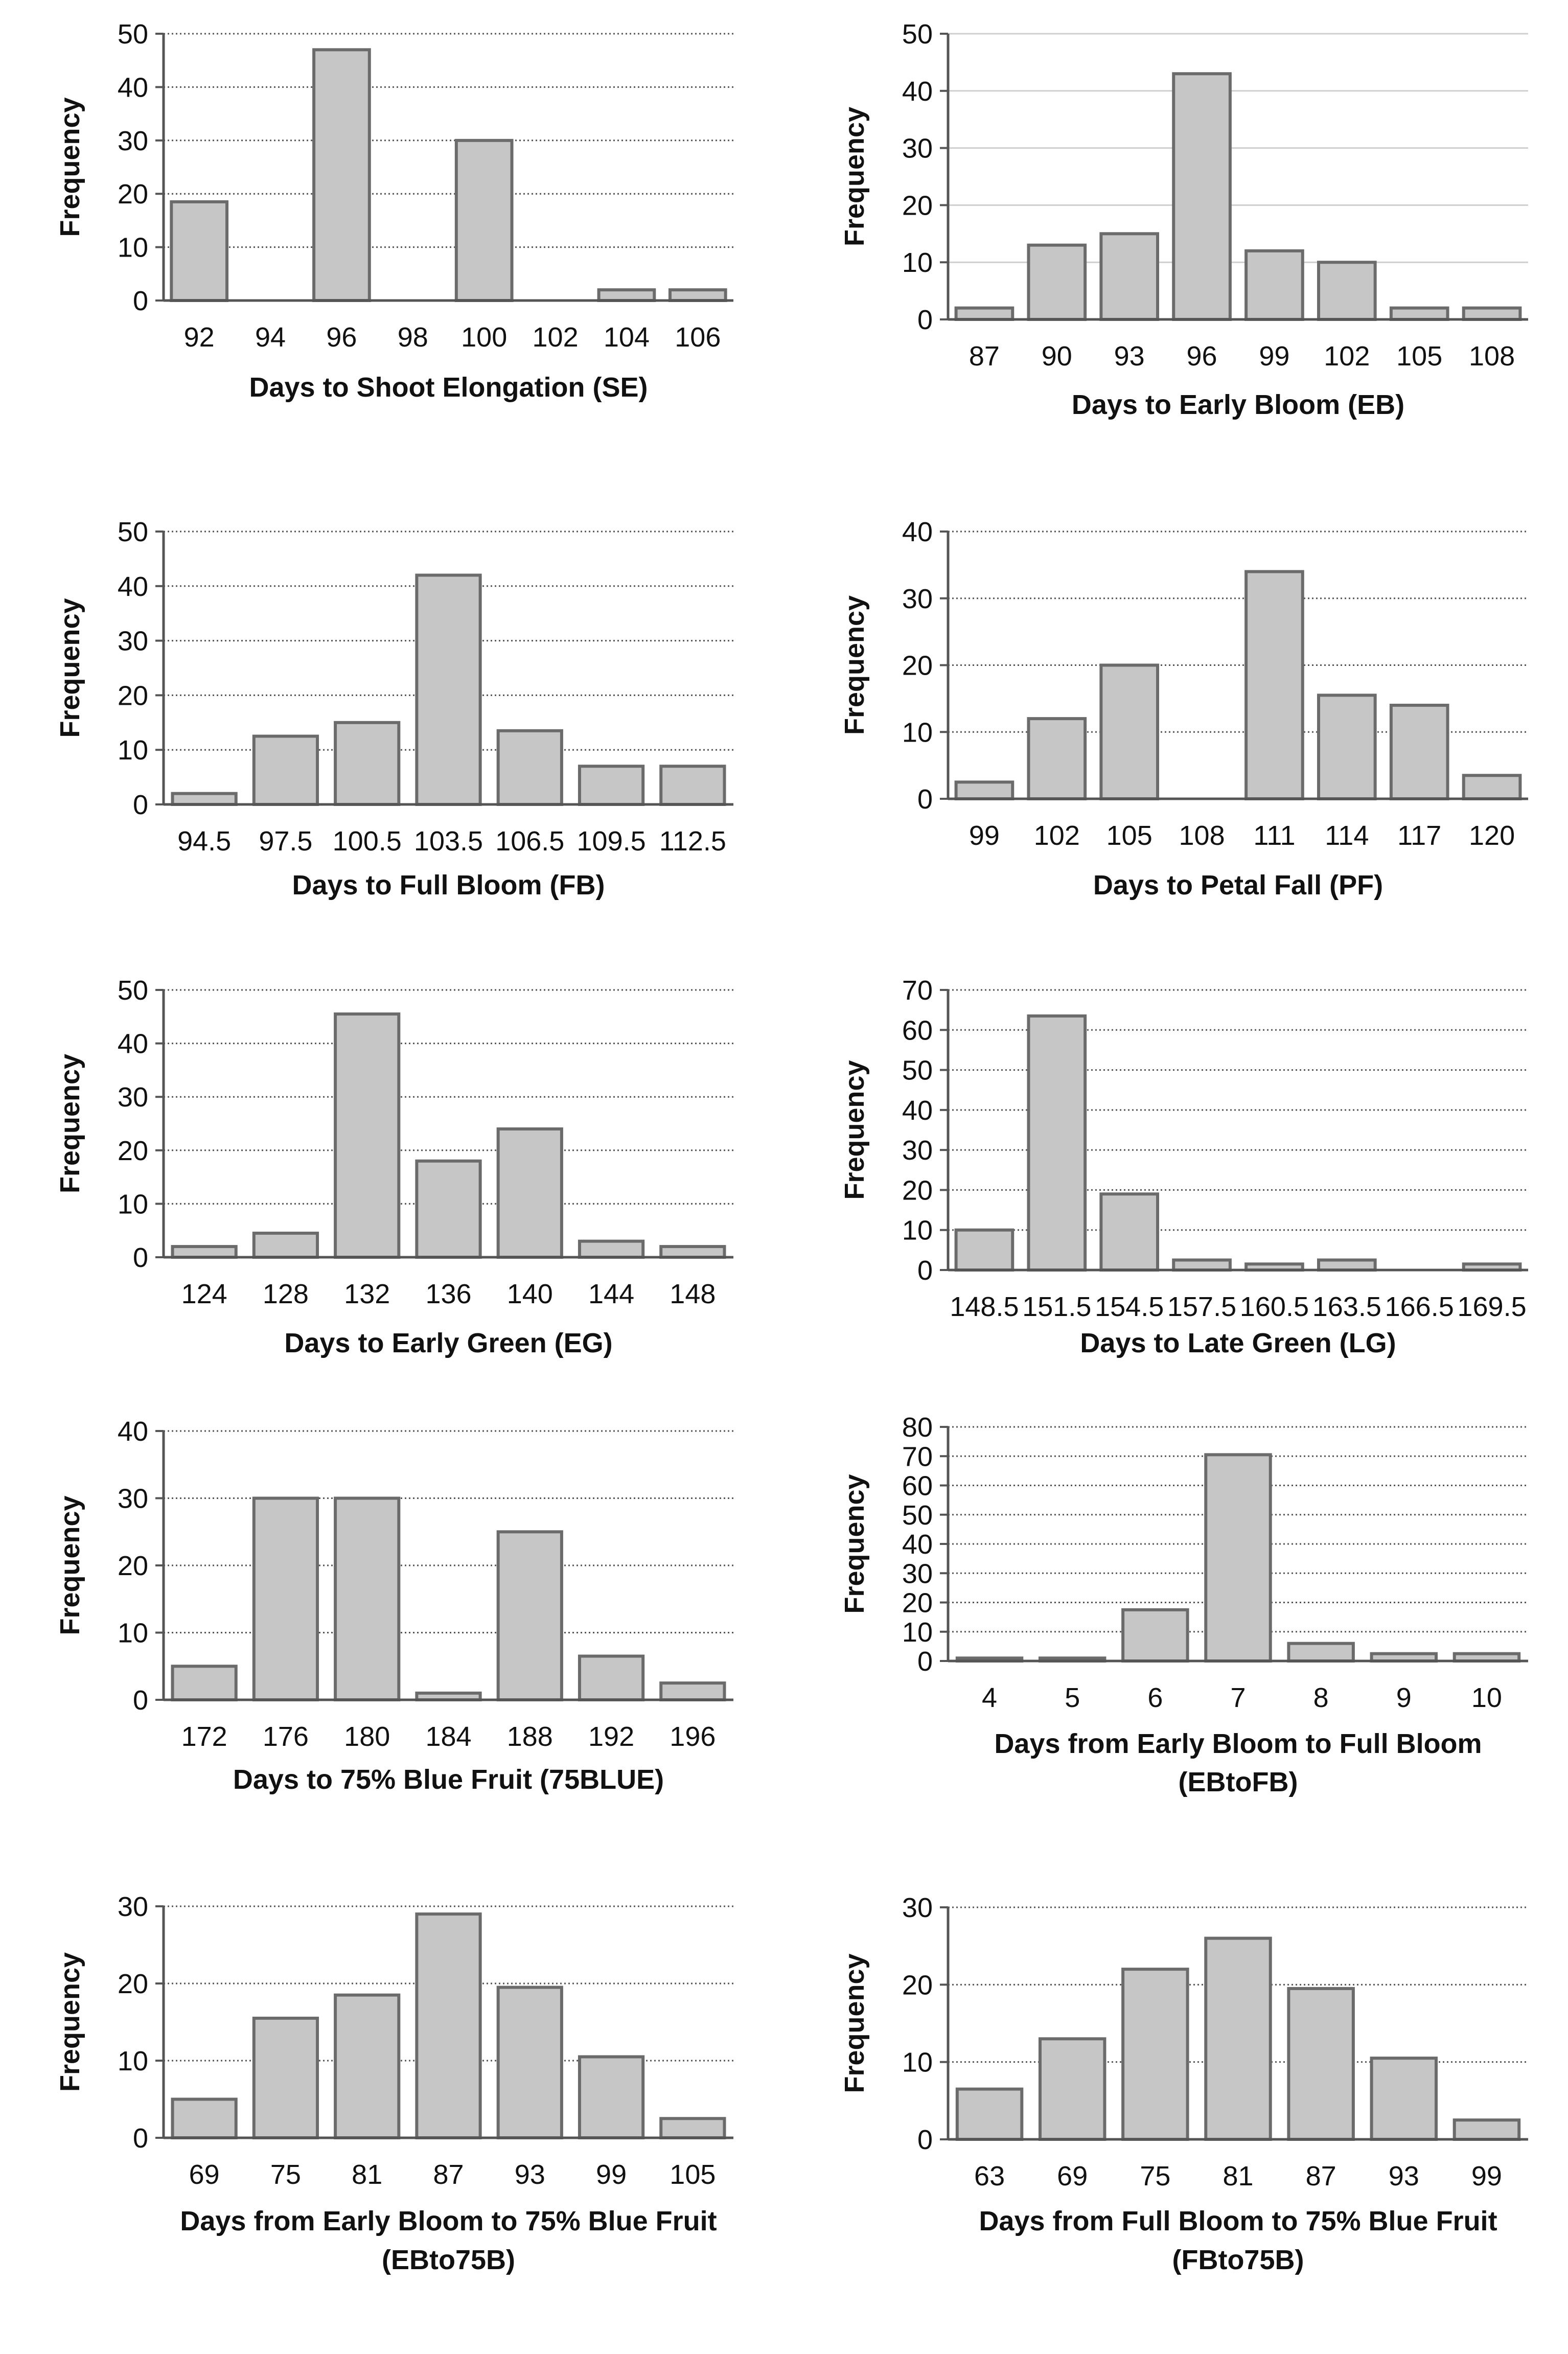 The width and height of the screenshot is (1568, 2354). Describe the element at coordinates (1238, 404) in the screenshot. I see `x-axis-title: Days to Early Bloom (EB)` at that location.